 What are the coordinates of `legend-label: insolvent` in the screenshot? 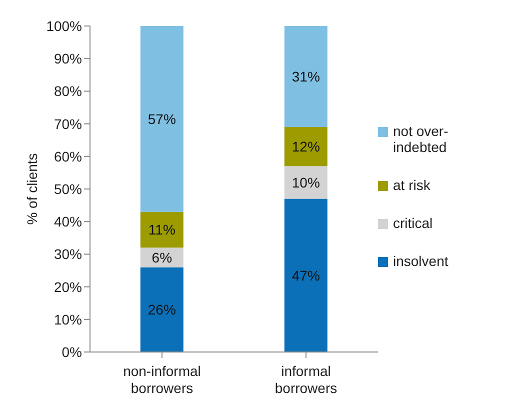 It's located at (421, 261).